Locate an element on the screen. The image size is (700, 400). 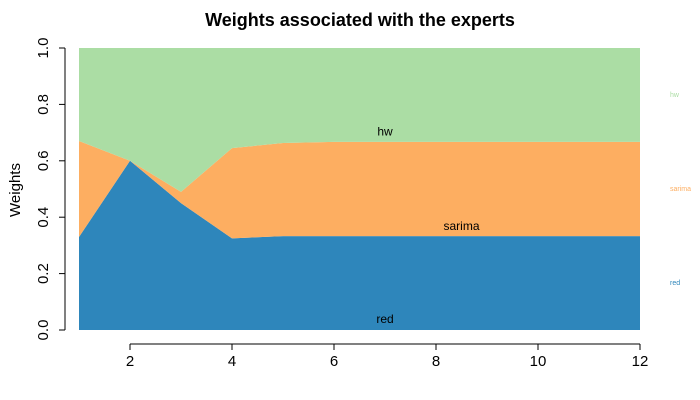
x-tick-label: 8 is located at coordinates (436, 361).